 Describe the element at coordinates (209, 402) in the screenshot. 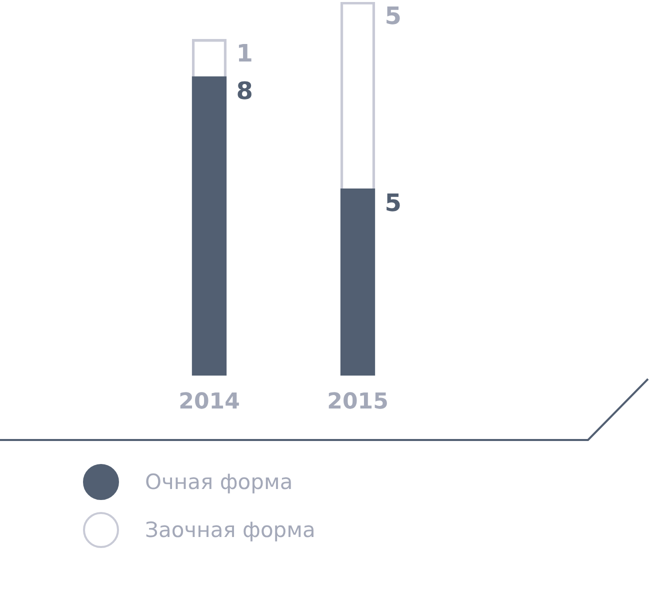

I see `x-tick-label: 2014` at that location.